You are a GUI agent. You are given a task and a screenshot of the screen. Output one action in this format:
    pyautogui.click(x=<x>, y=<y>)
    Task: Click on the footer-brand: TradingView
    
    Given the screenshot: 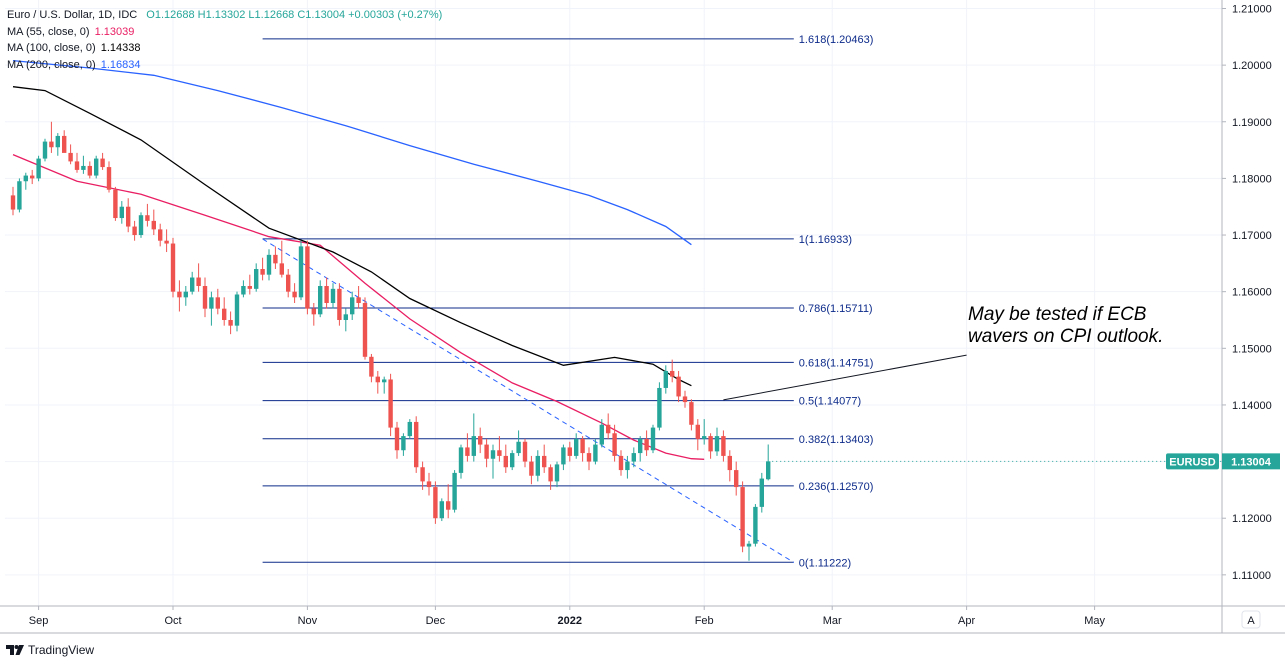 What is the action you would take?
    pyautogui.click(x=50, y=650)
    